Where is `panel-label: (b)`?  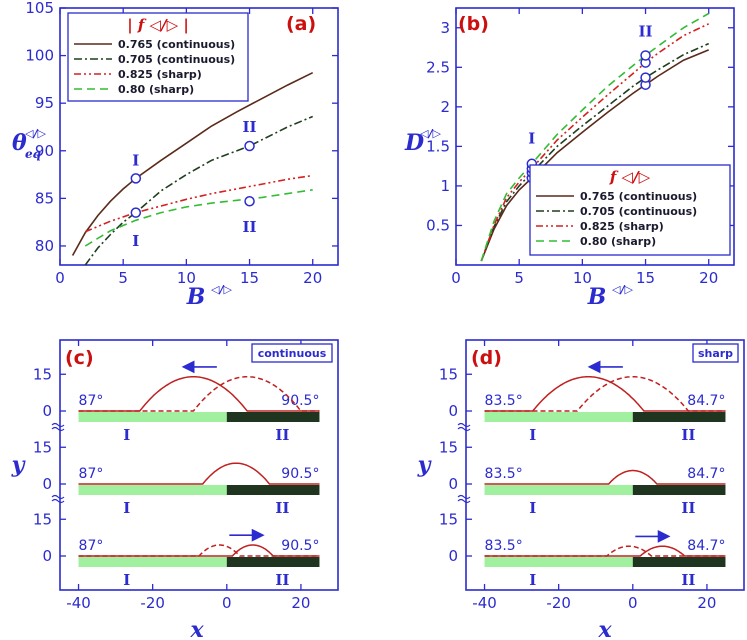
panel-label: (b) is located at coordinates (473, 24).